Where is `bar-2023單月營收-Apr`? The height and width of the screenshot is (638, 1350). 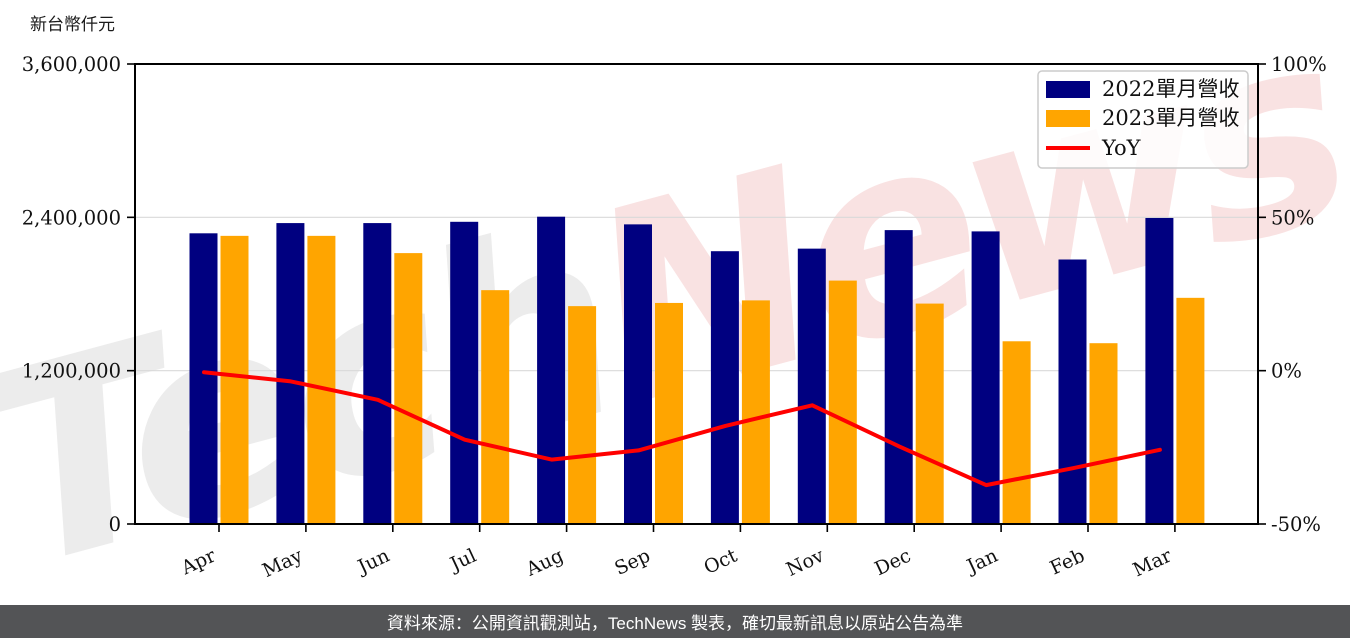 bar-2023單月營收-Apr is located at coordinates (234, 379).